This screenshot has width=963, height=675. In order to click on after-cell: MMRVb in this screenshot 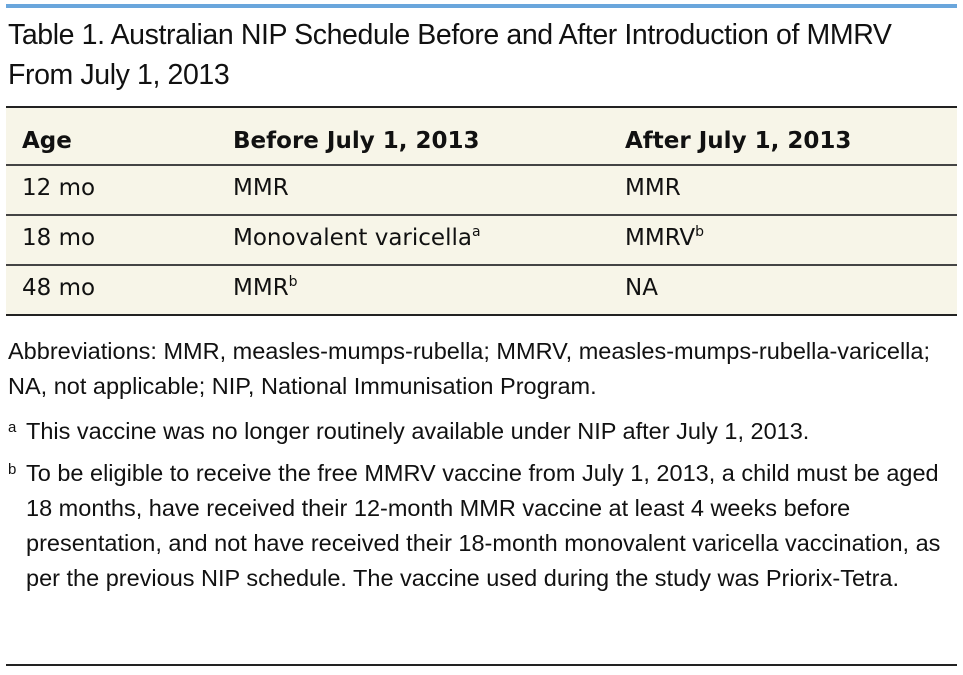, I will do `click(664, 238)`.